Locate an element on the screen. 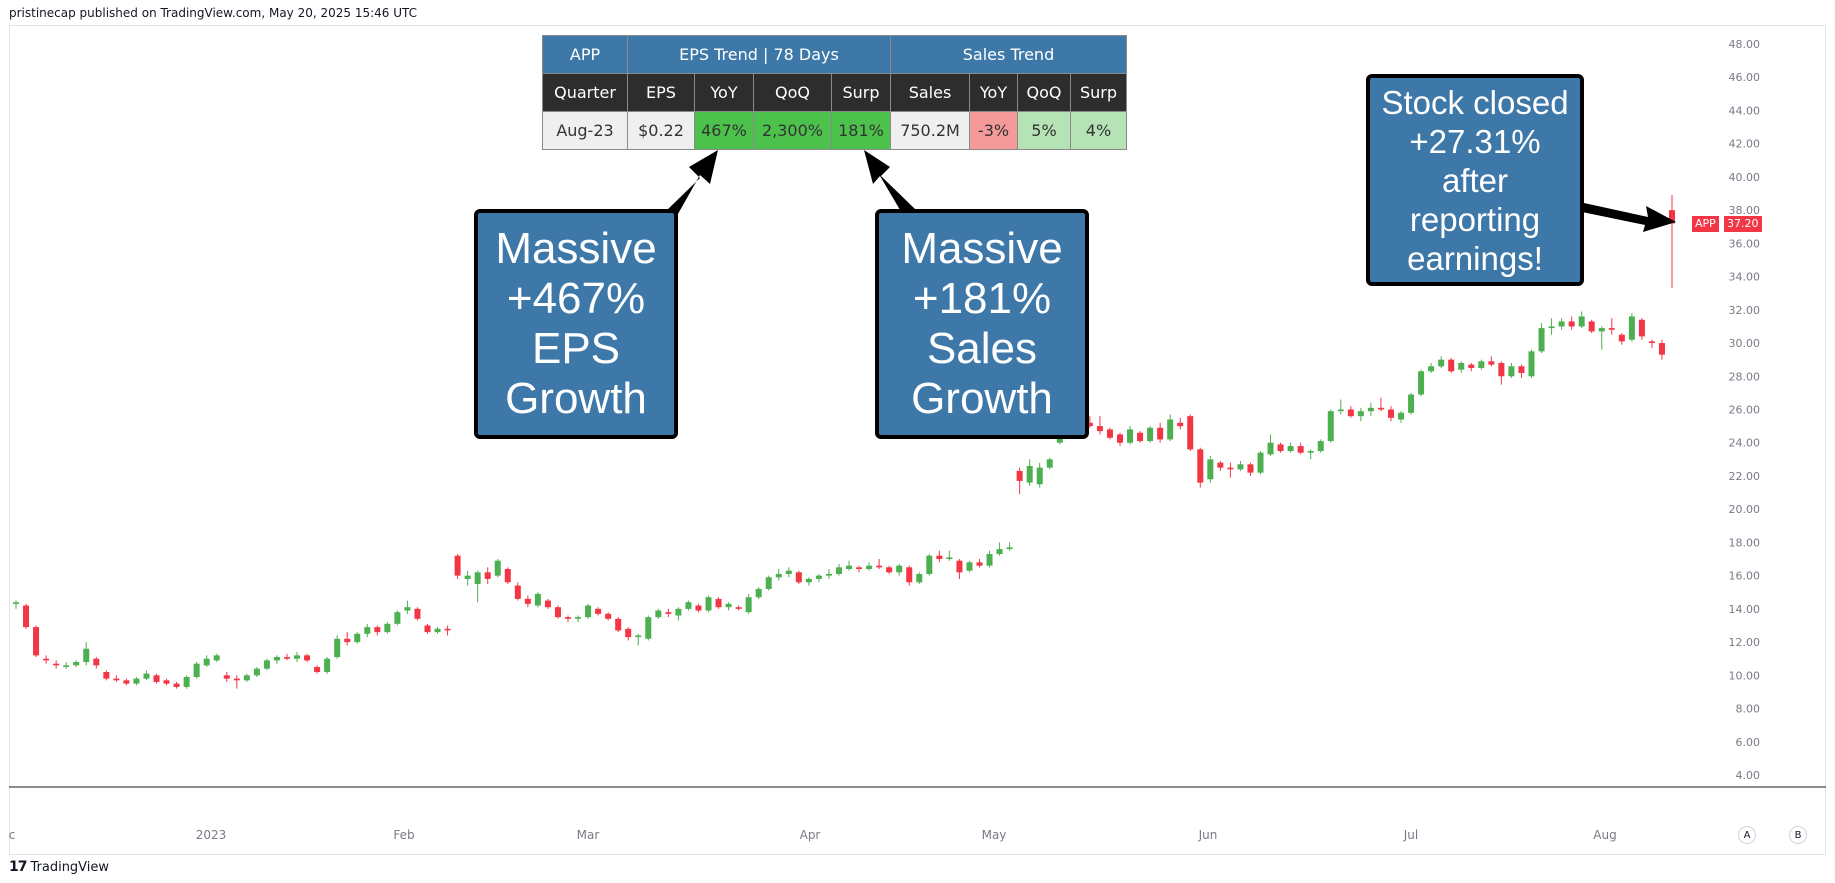 Image resolution: width=1835 pixels, height=883 pixels. y-tick-label: 42.00 is located at coordinates (1745, 144).